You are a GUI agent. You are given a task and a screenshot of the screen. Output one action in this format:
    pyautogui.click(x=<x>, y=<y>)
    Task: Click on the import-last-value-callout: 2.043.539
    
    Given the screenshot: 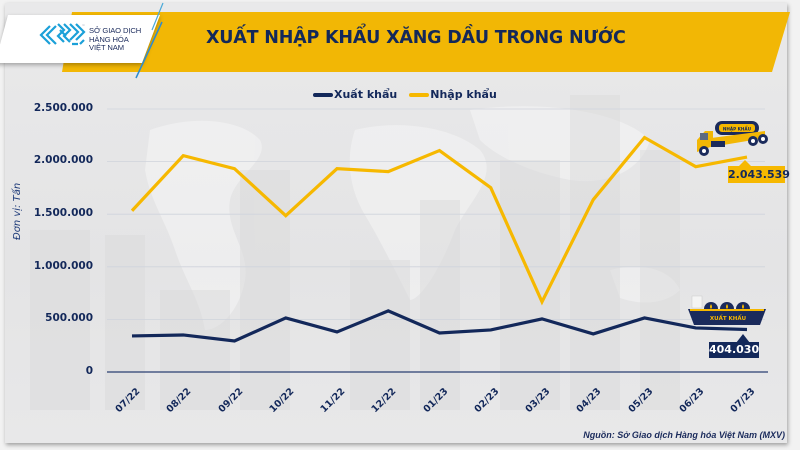 What is the action you would take?
    pyautogui.click(x=759, y=174)
    